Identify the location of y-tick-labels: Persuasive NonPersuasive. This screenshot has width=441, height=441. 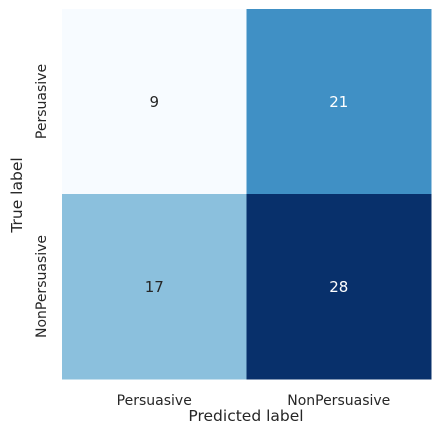
(42, 201).